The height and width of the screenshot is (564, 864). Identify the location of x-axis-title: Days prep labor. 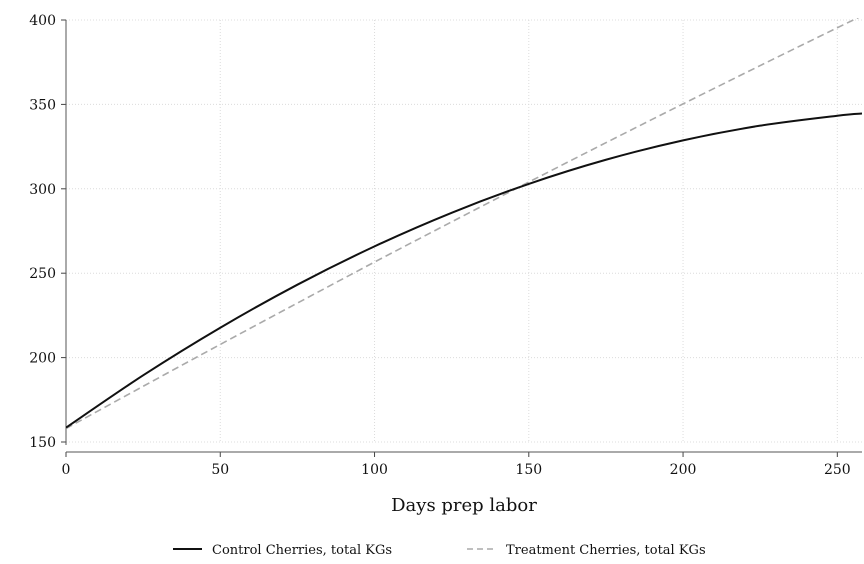
(464, 505).